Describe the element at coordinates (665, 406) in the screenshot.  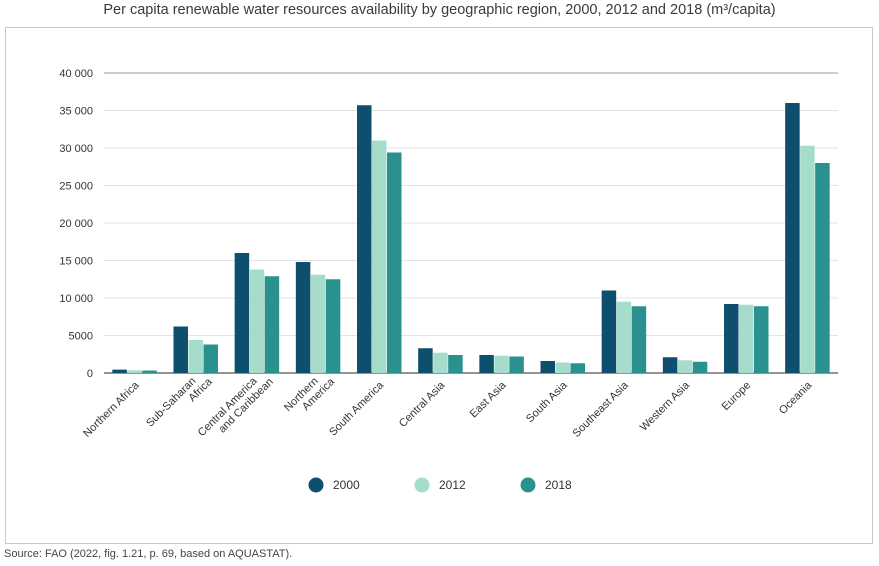
I see `x-category-label: Western Asia` at that location.